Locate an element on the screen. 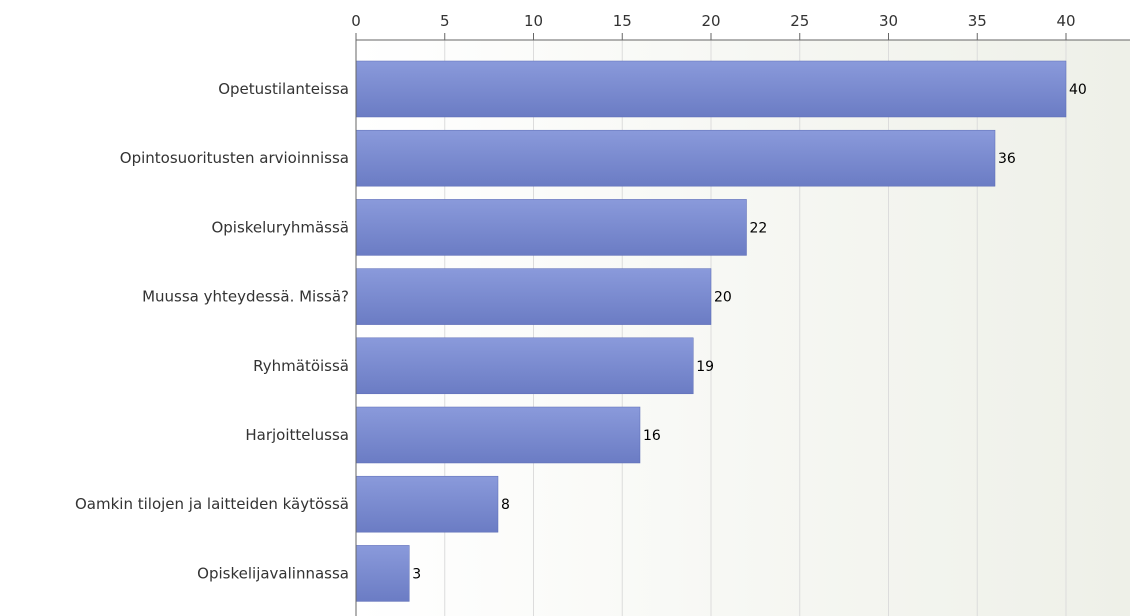 The height and width of the screenshot is (616, 1130). x-tick-label: 20 is located at coordinates (710, 21).